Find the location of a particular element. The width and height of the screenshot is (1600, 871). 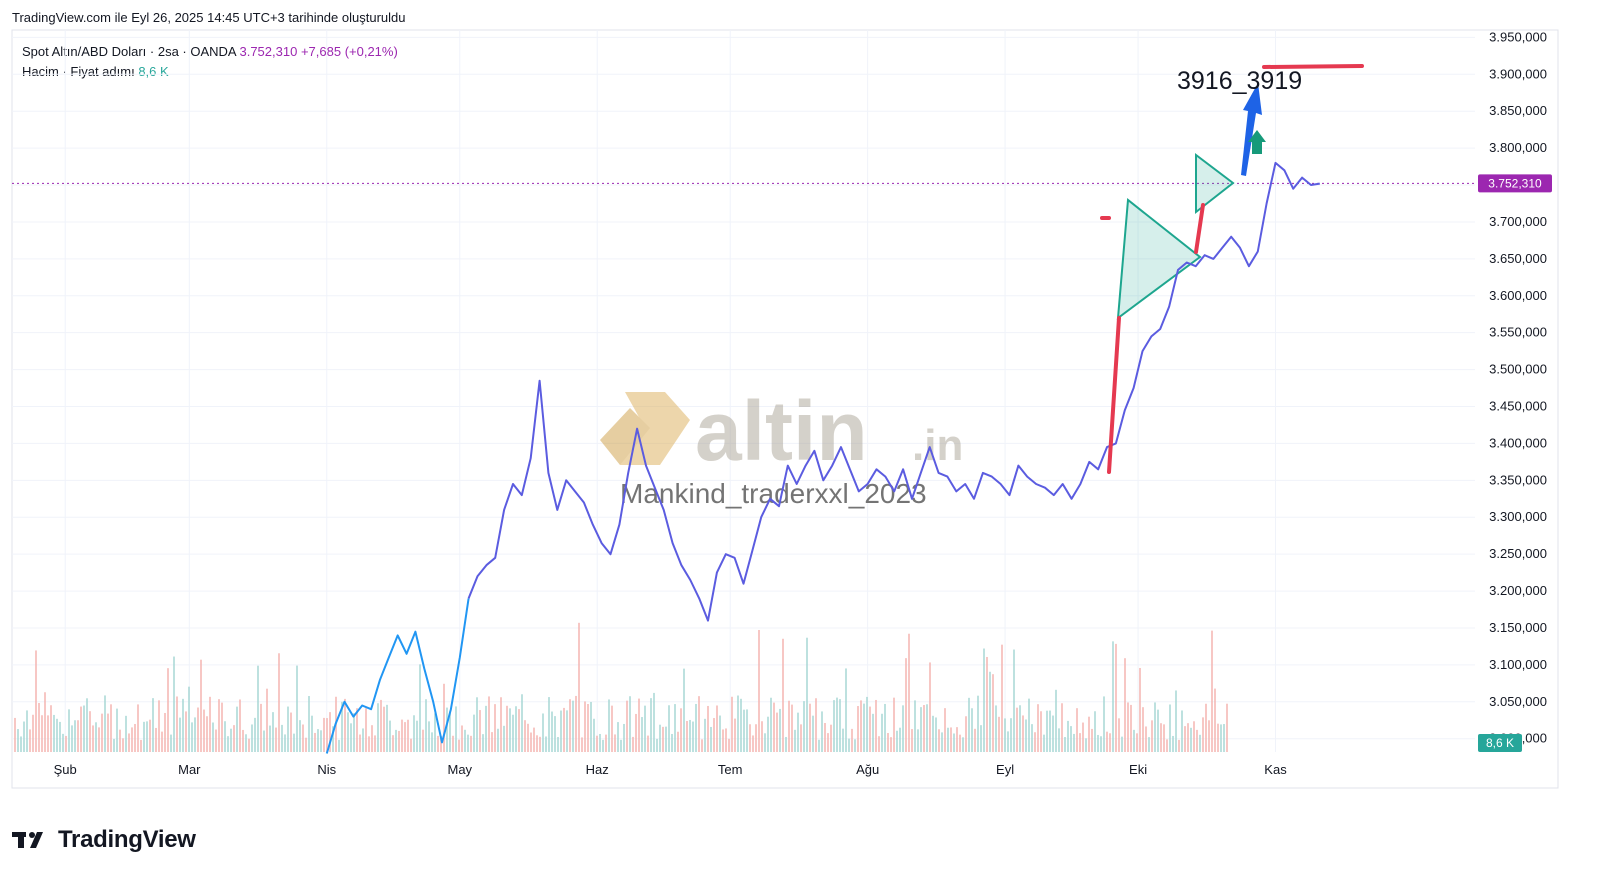

footer-logo: TradingView is located at coordinates (104, 840).